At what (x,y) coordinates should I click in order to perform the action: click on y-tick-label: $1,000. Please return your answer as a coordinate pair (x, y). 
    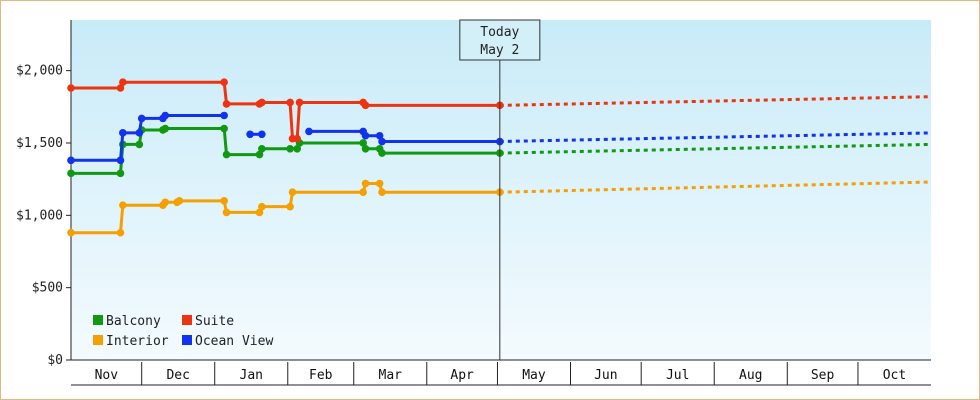
    Looking at the image, I should click on (39, 215).